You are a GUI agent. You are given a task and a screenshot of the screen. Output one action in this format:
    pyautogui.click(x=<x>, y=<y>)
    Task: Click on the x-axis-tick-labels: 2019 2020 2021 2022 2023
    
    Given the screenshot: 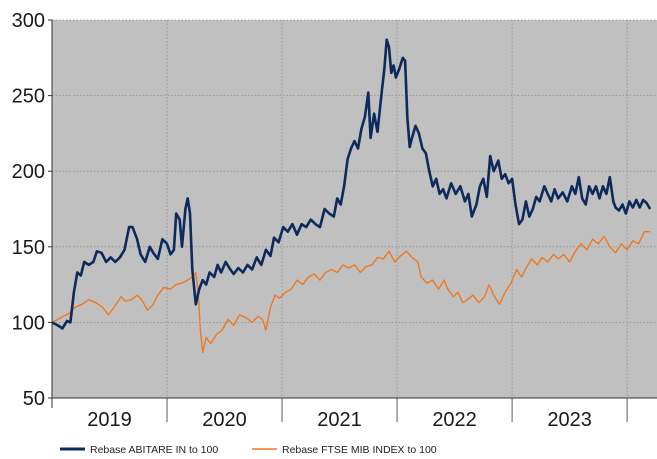 What is the action you would take?
    pyautogui.click(x=339, y=420)
    